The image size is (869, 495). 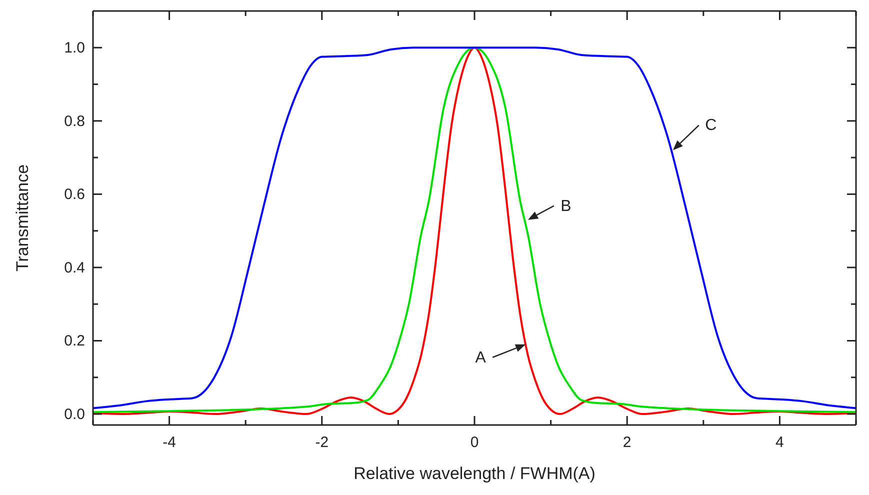 I want to click on y-tick-label: 0.2, so click(x=74, y=341).